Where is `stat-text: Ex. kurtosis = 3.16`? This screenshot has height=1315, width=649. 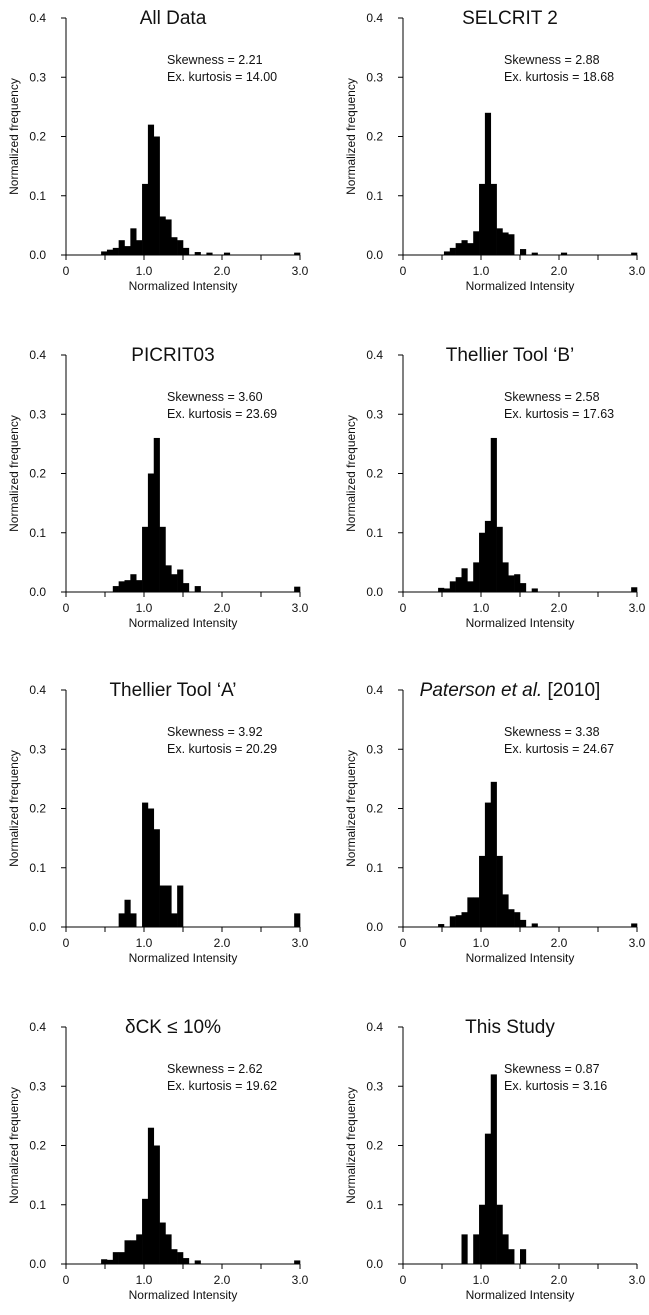 stat-text: Ex. kurtosis = 3.16 is located at coordinates (555, 1086).